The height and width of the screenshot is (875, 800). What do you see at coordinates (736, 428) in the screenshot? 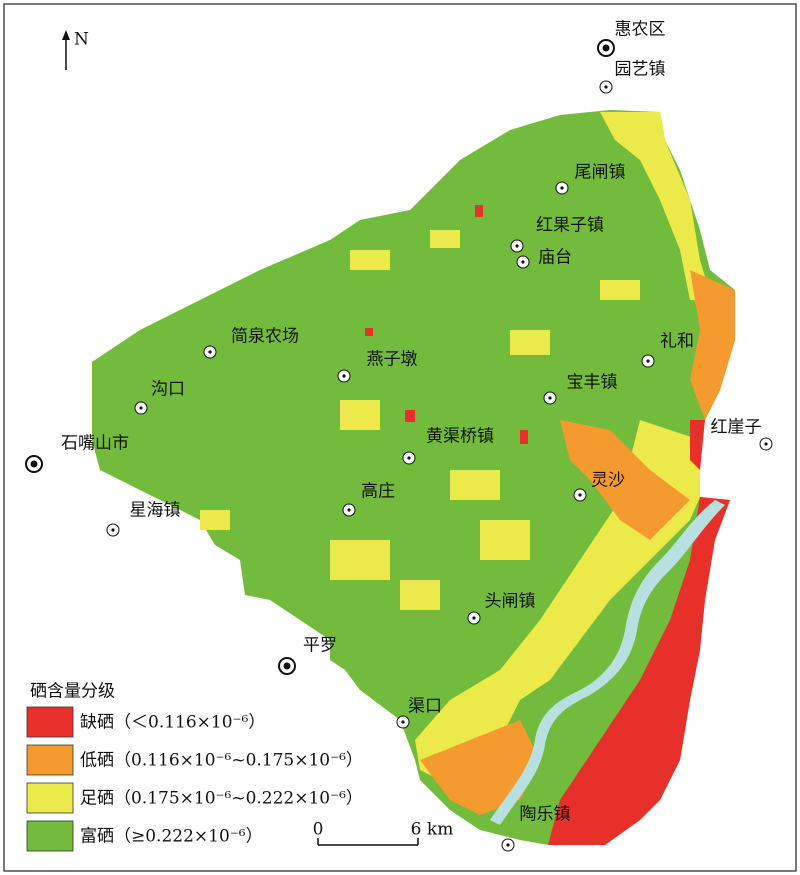
I see `place-label: 红崖子` at bounding box center [736, 428].